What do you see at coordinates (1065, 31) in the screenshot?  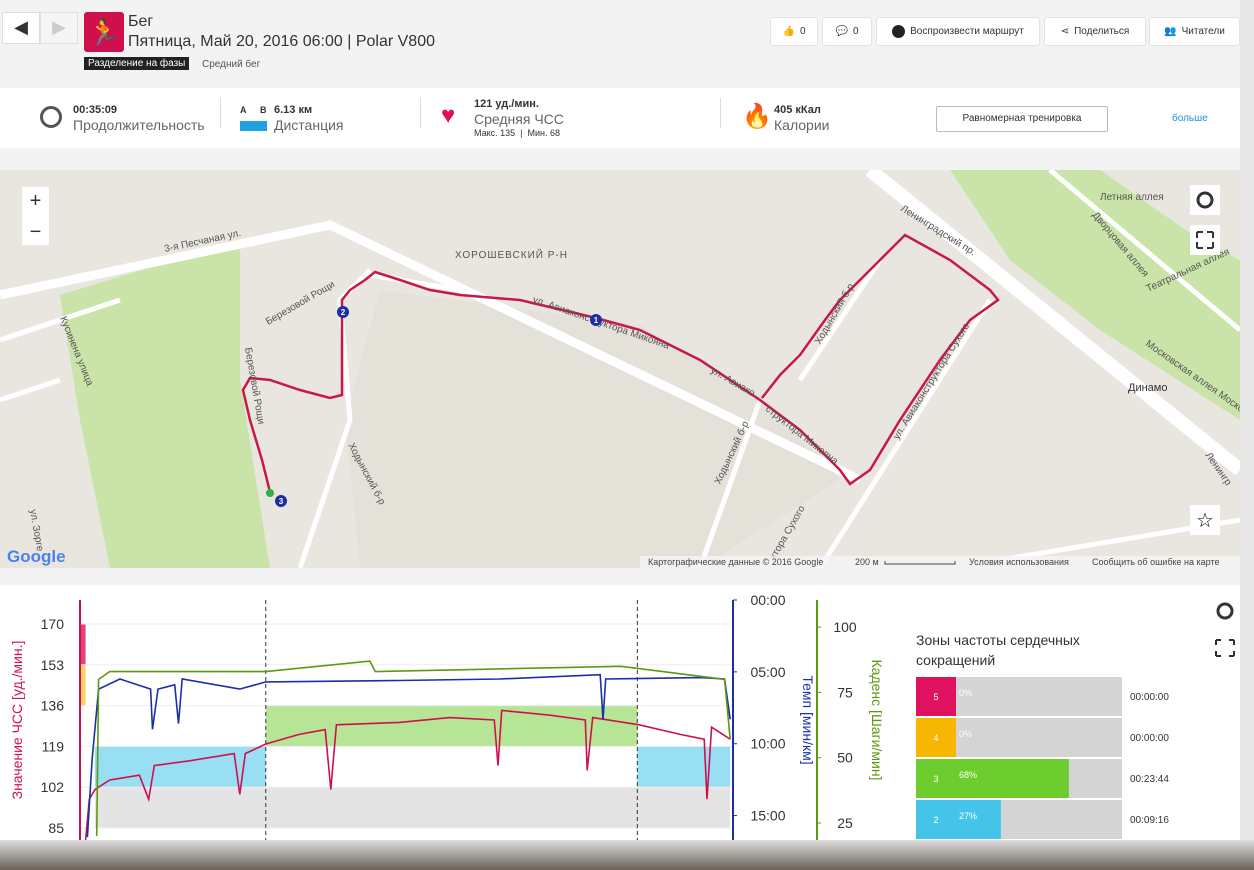 I see `share-icon: ⋖` at bounding box center [1065, 31].